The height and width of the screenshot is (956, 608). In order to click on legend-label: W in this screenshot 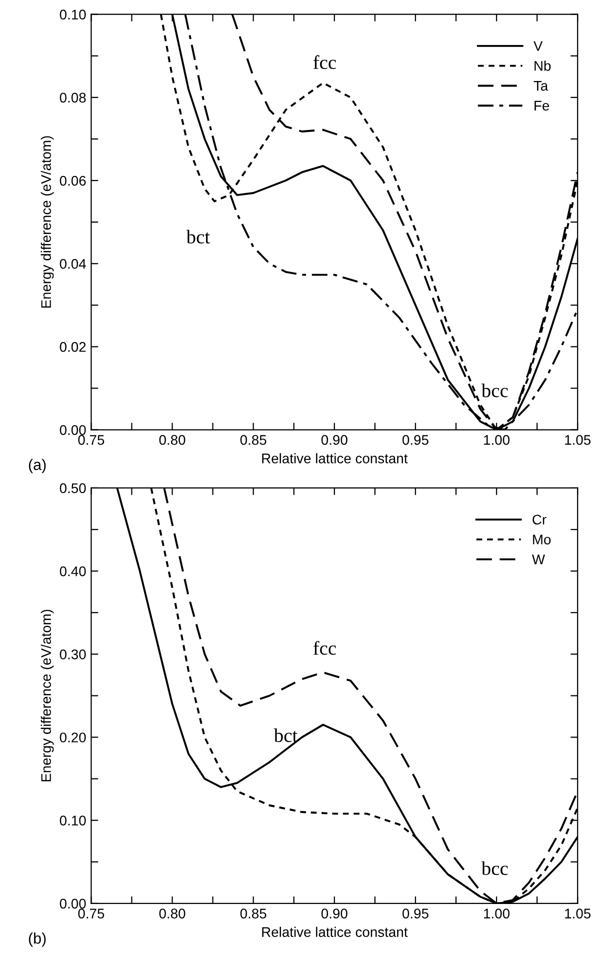, I will do `click(538, 559)`.